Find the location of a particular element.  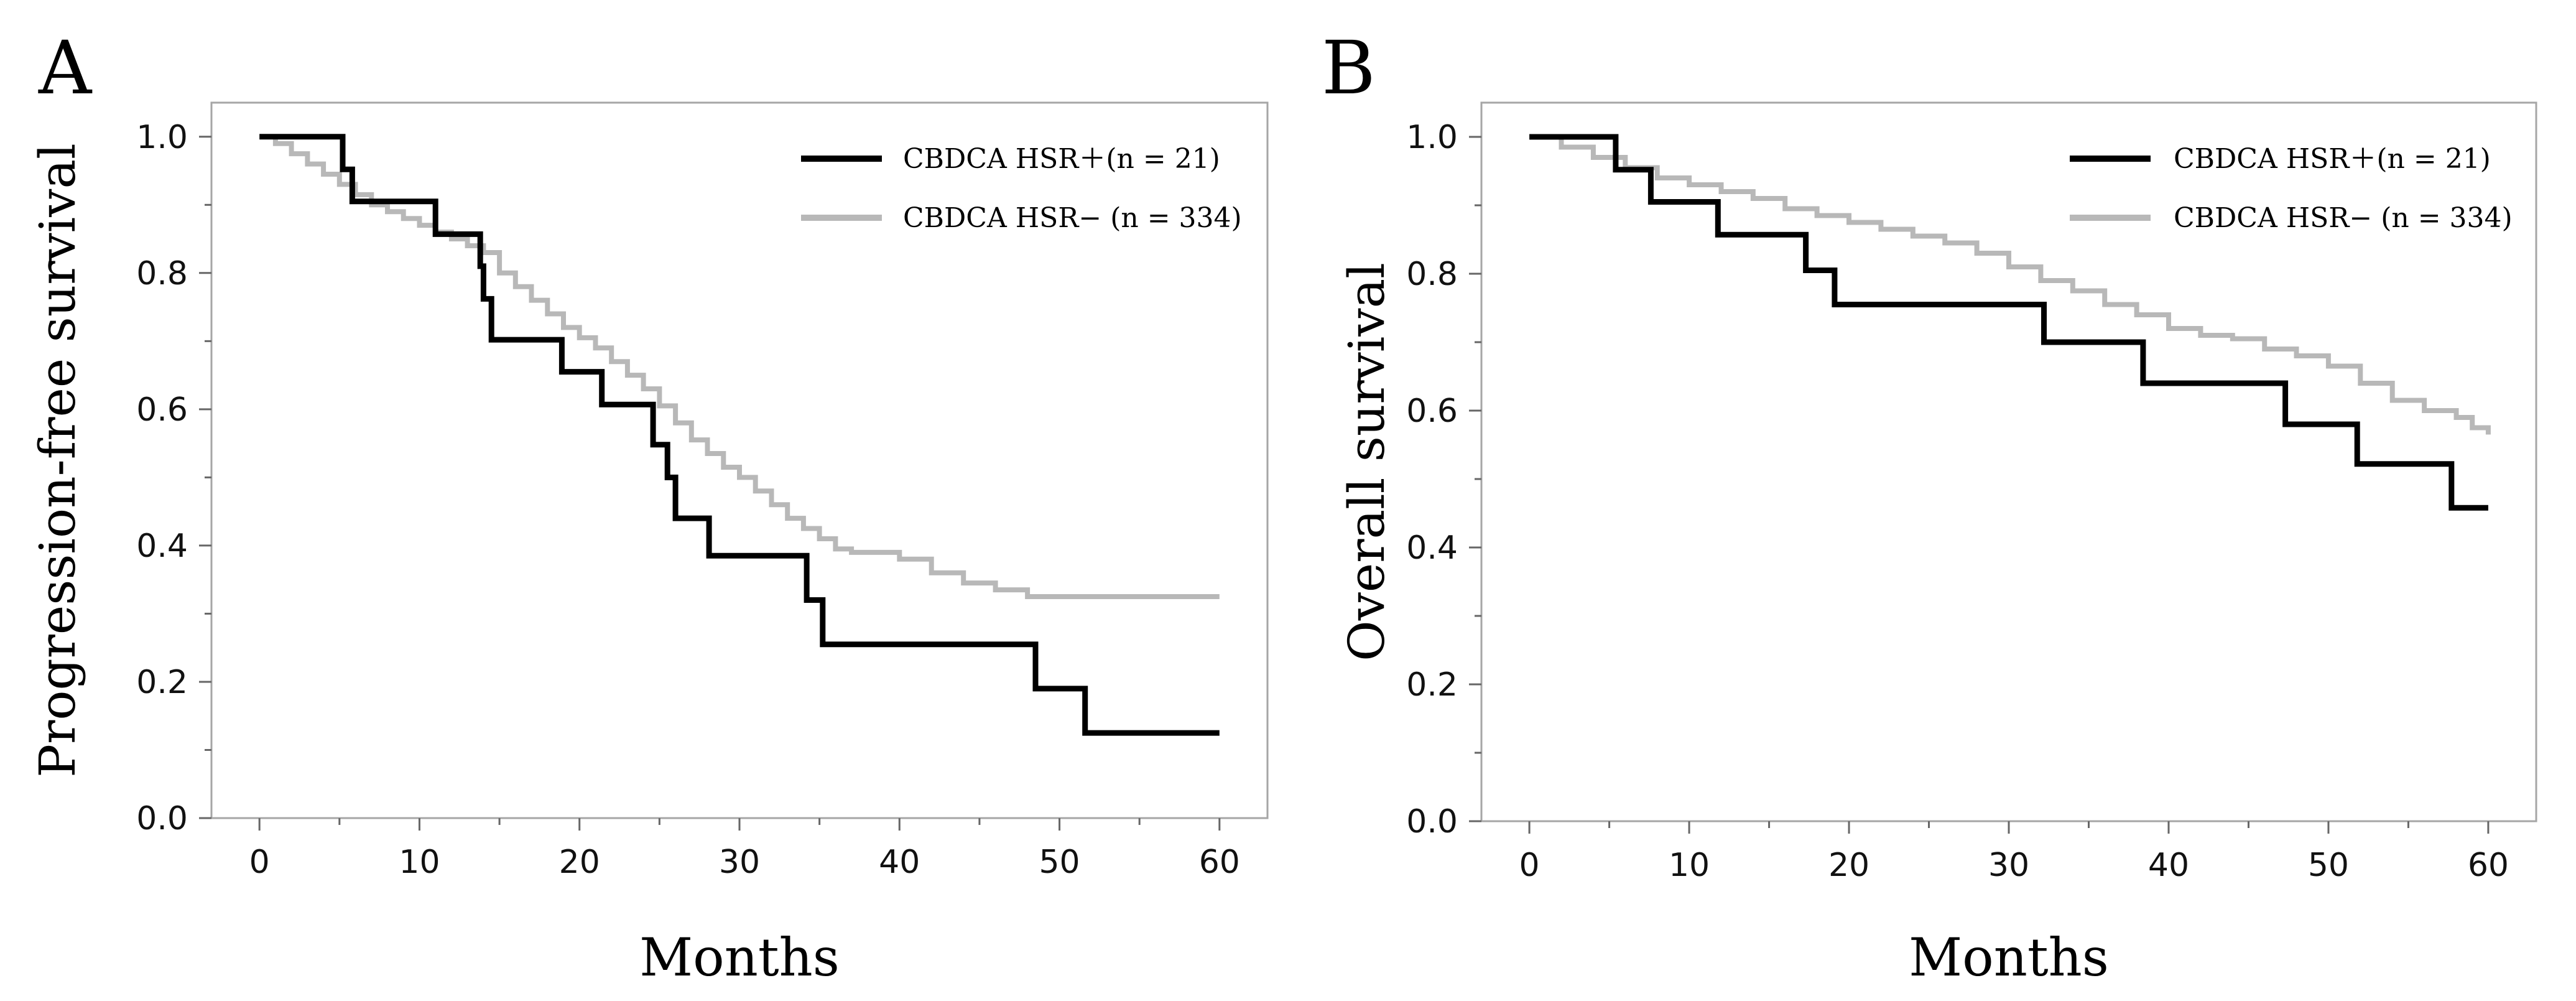

panel-letter: B is located at coordinates (1349, 68).